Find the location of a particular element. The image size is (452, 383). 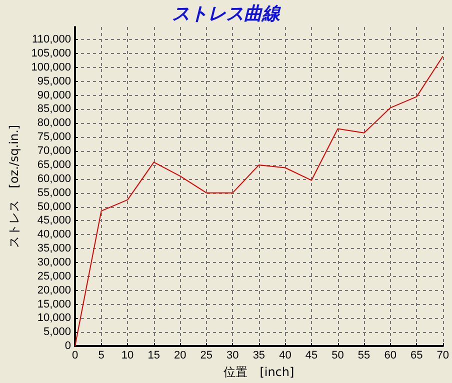

y-tick-label: 105,000 is located at coordinates (51, 53).